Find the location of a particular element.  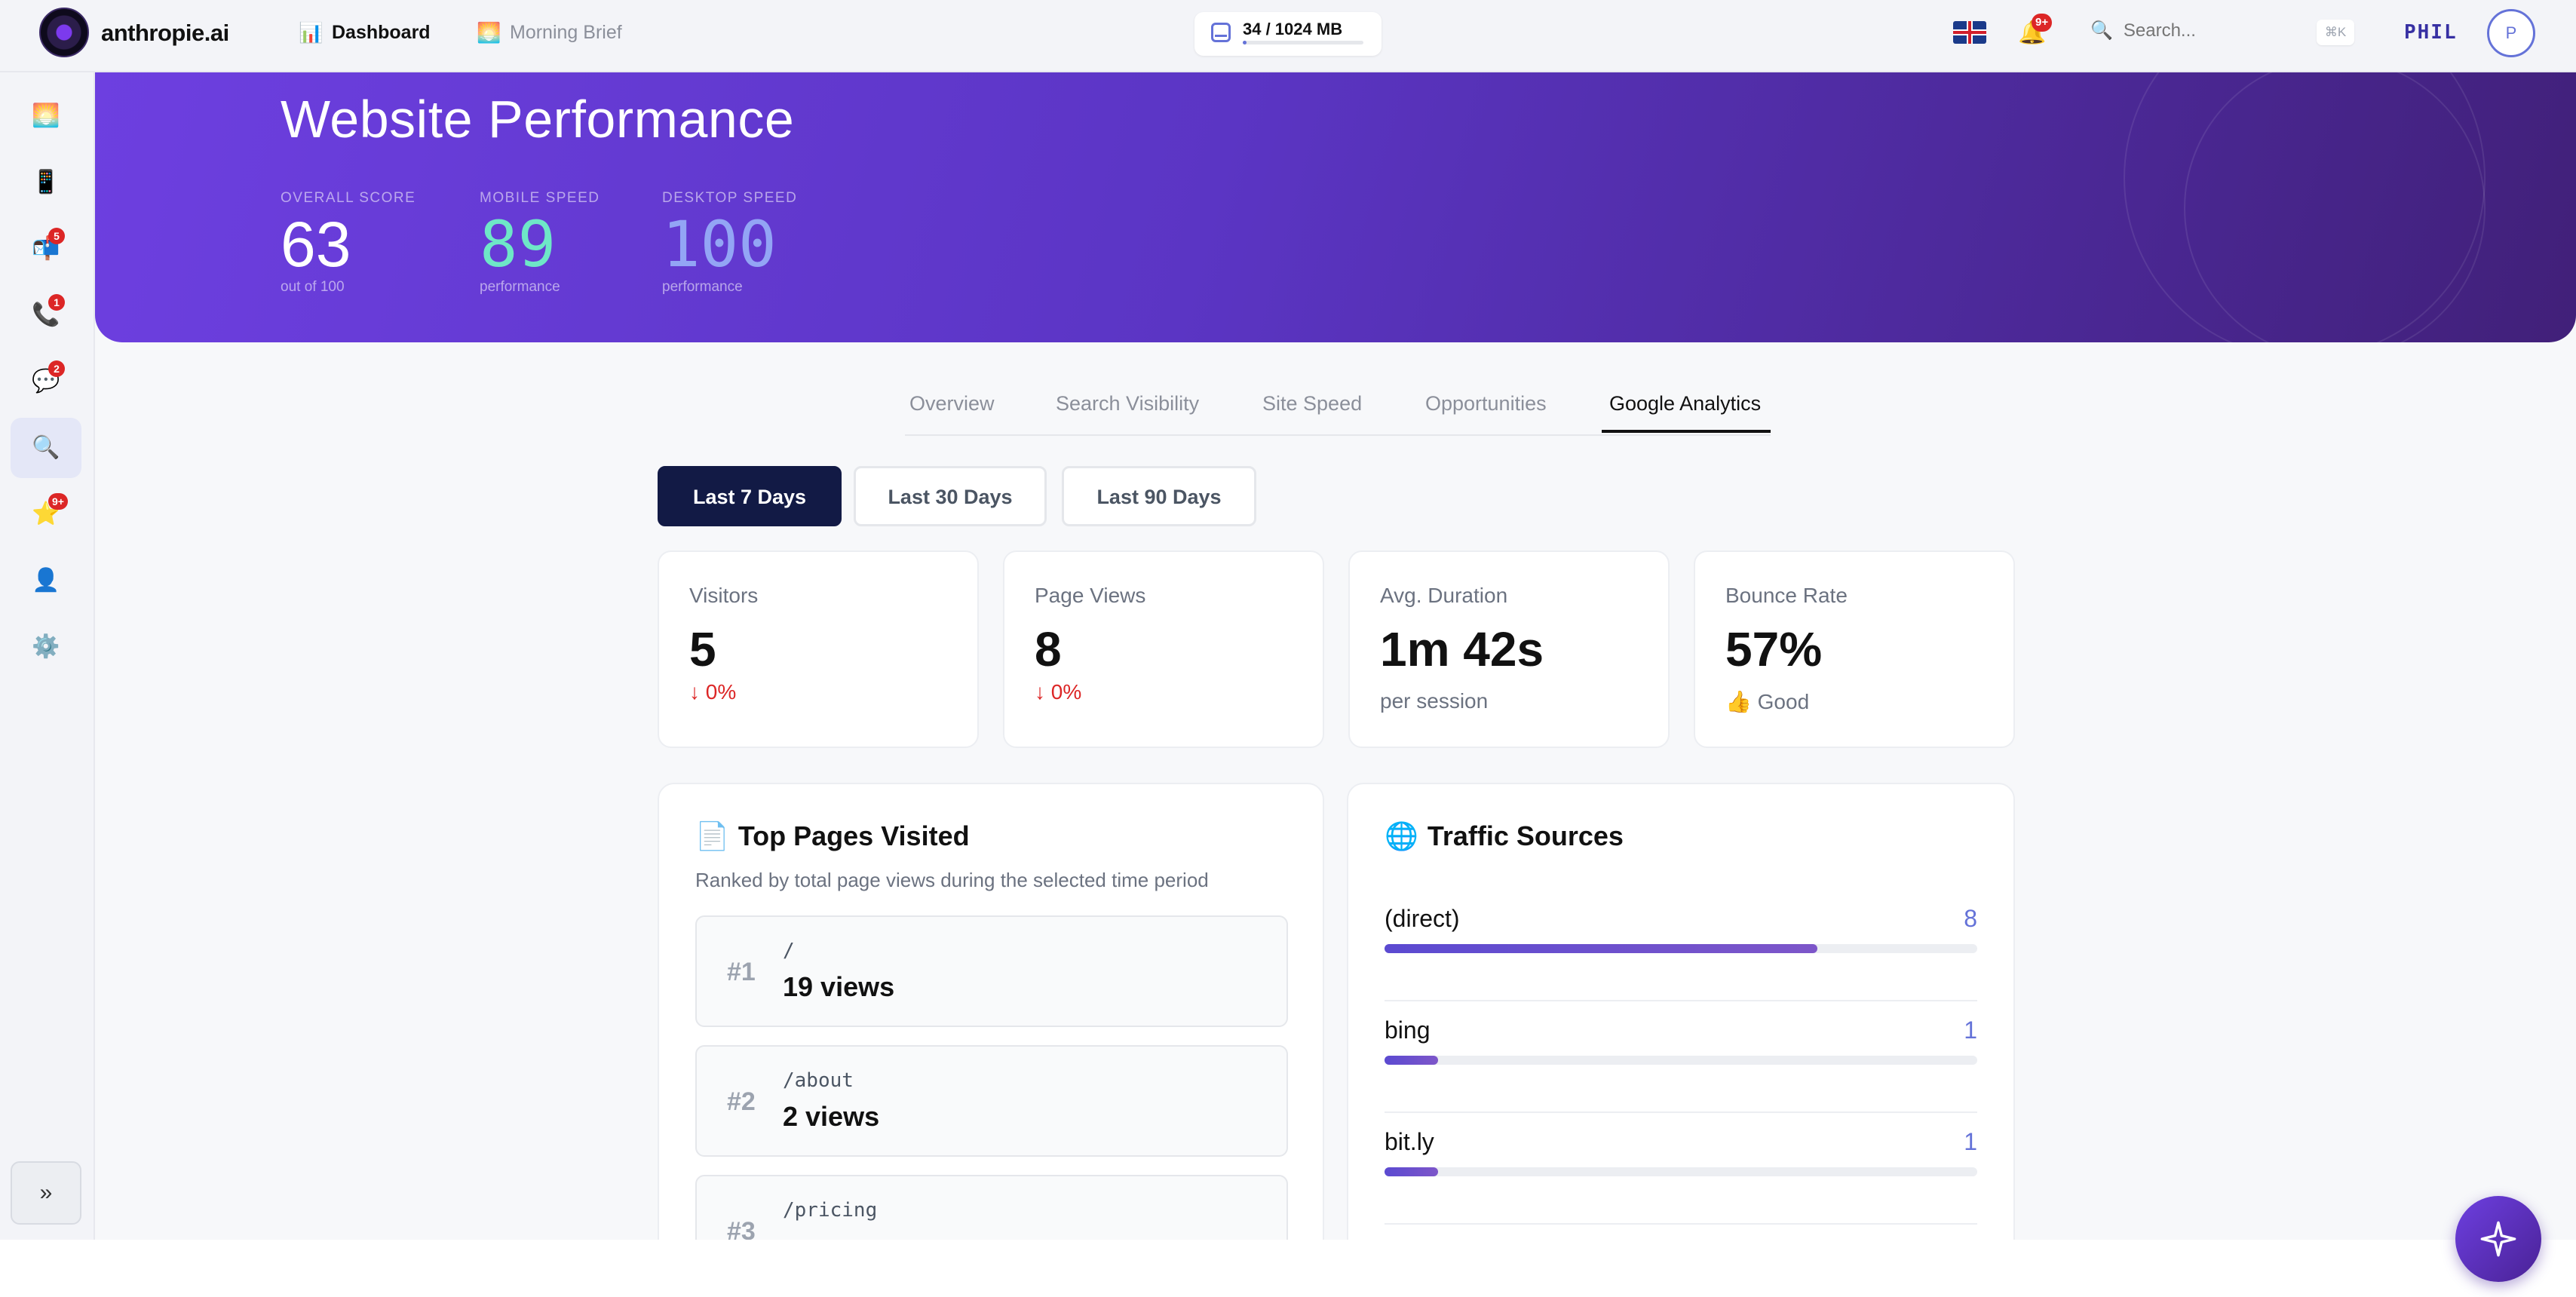

page-title: Website Performance is located at coordinates (538, 120).